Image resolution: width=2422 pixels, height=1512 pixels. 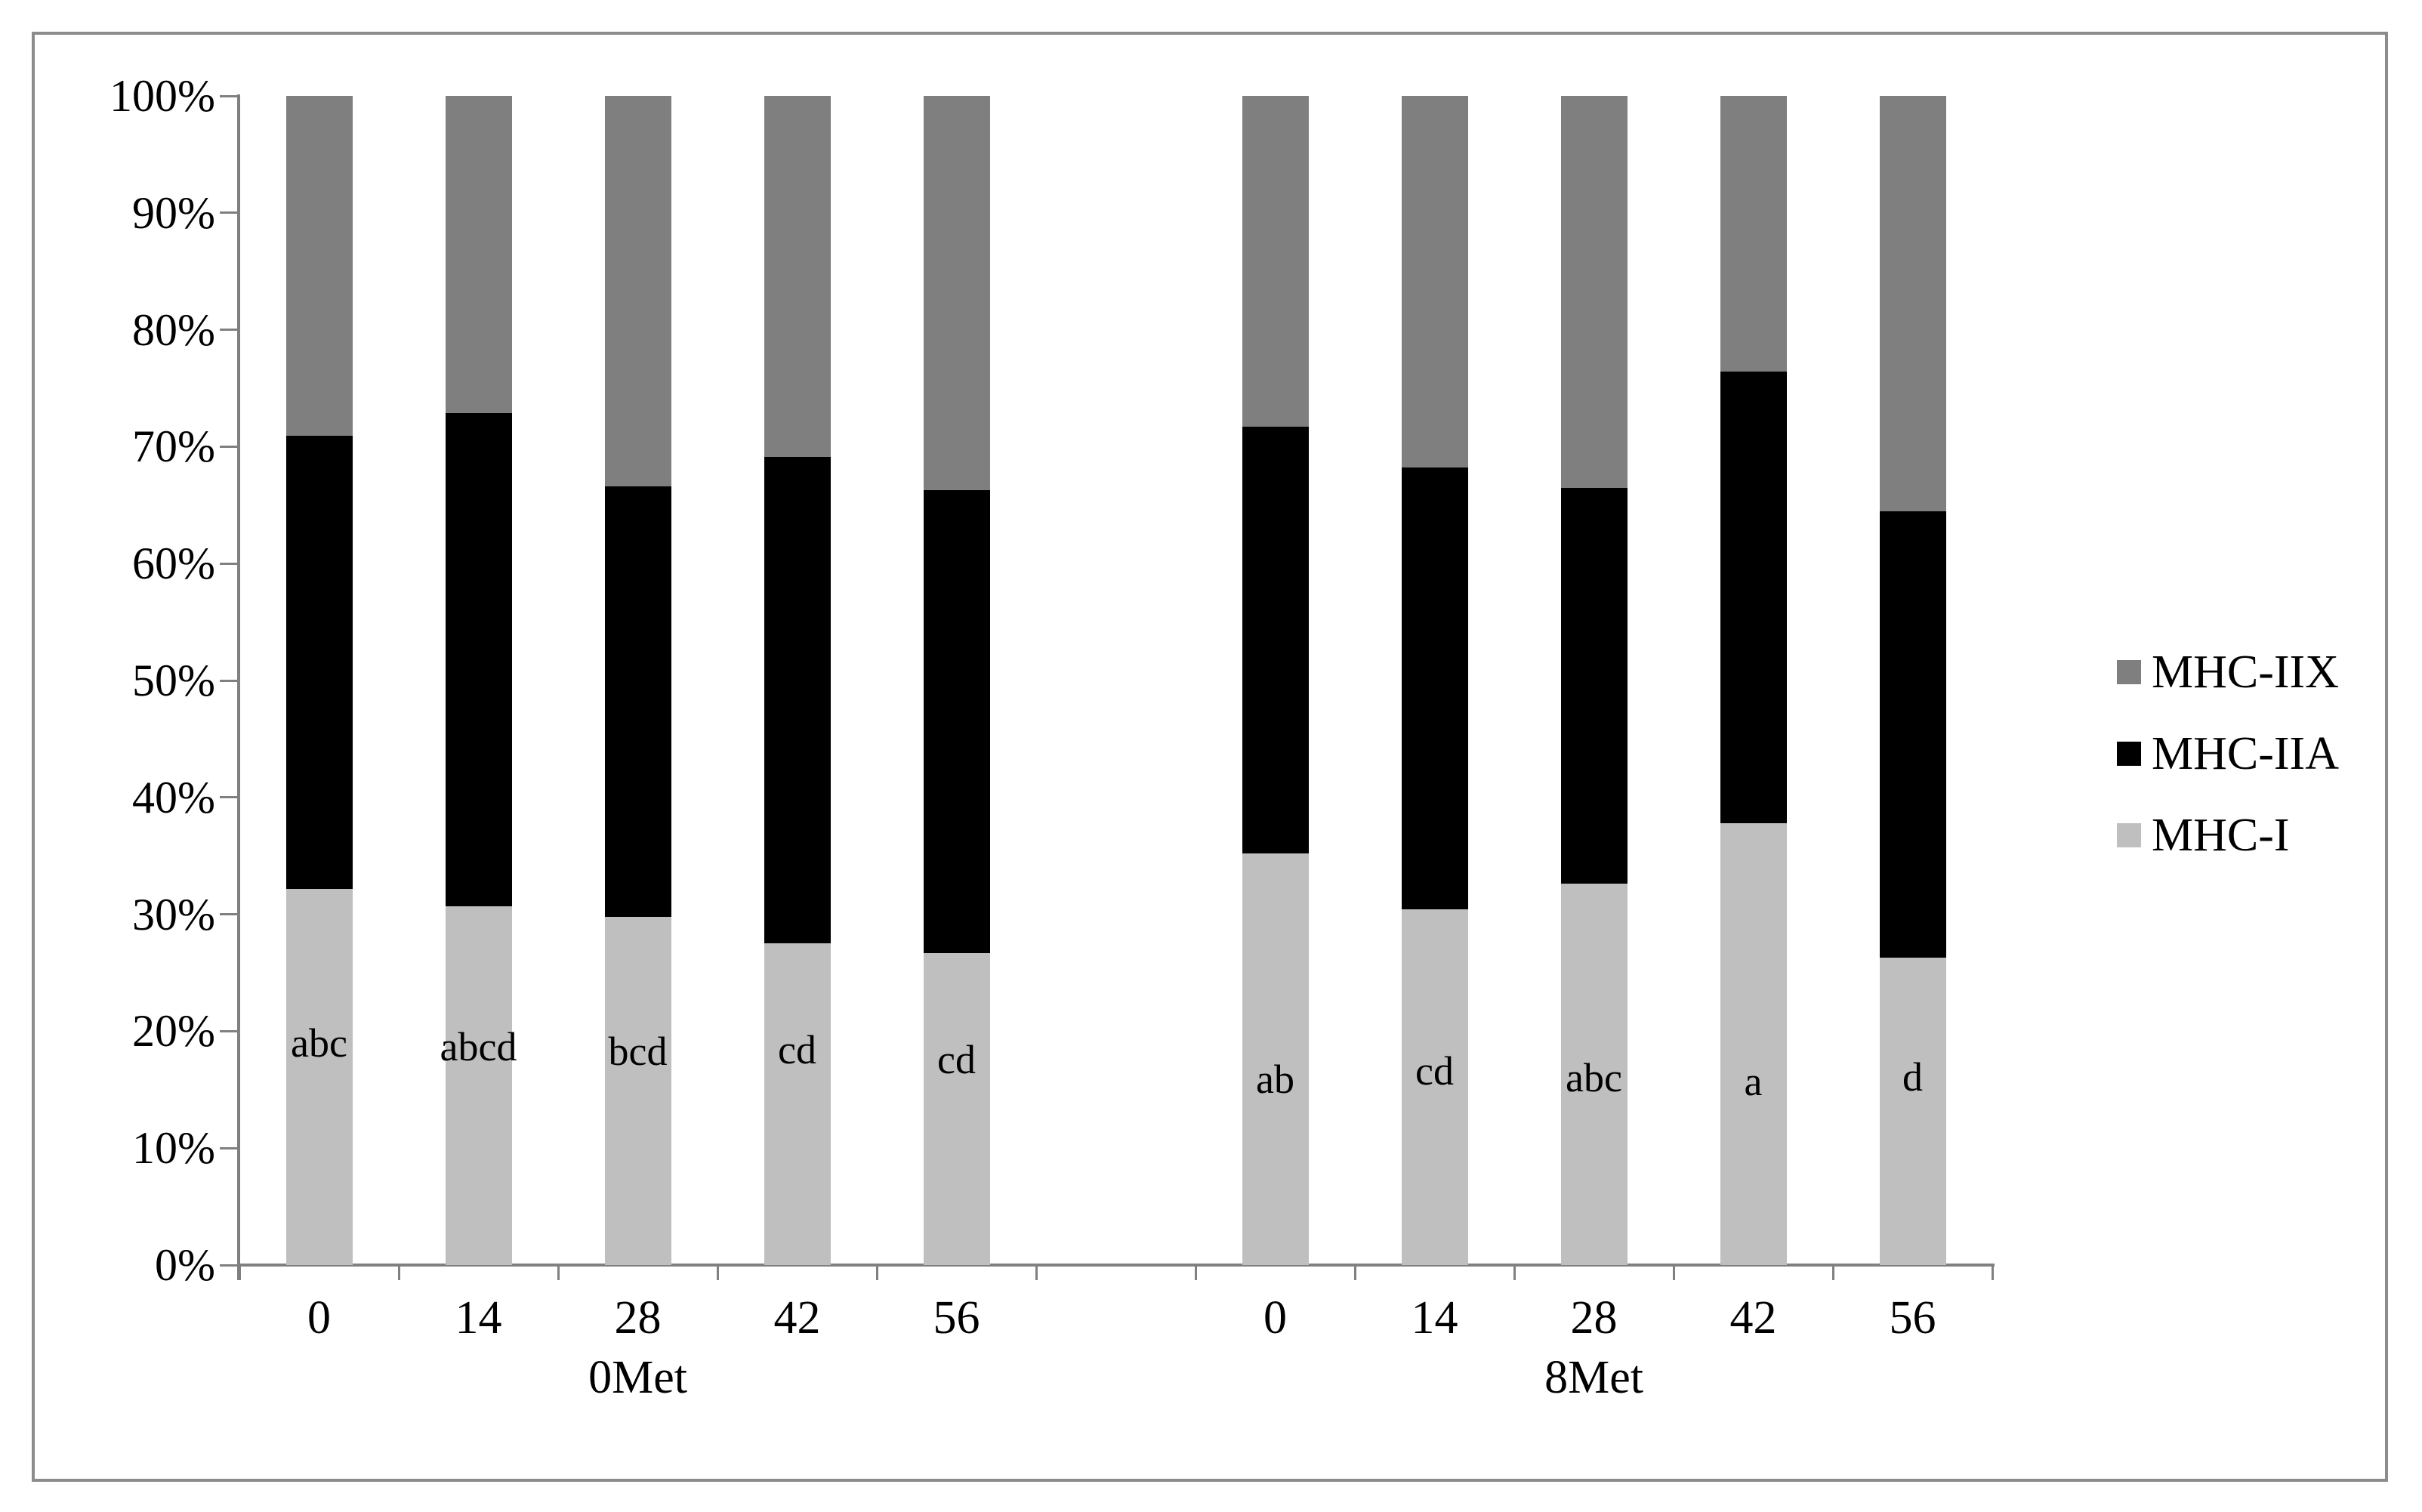 I want to click on bar-annotation: d, so click(x=1912, y=1077).